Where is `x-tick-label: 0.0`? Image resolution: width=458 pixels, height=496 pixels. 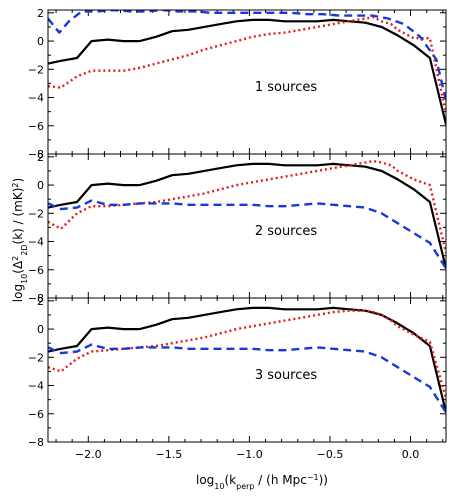
x-tick-label: 0.0 is located at coordinates (411, 454).